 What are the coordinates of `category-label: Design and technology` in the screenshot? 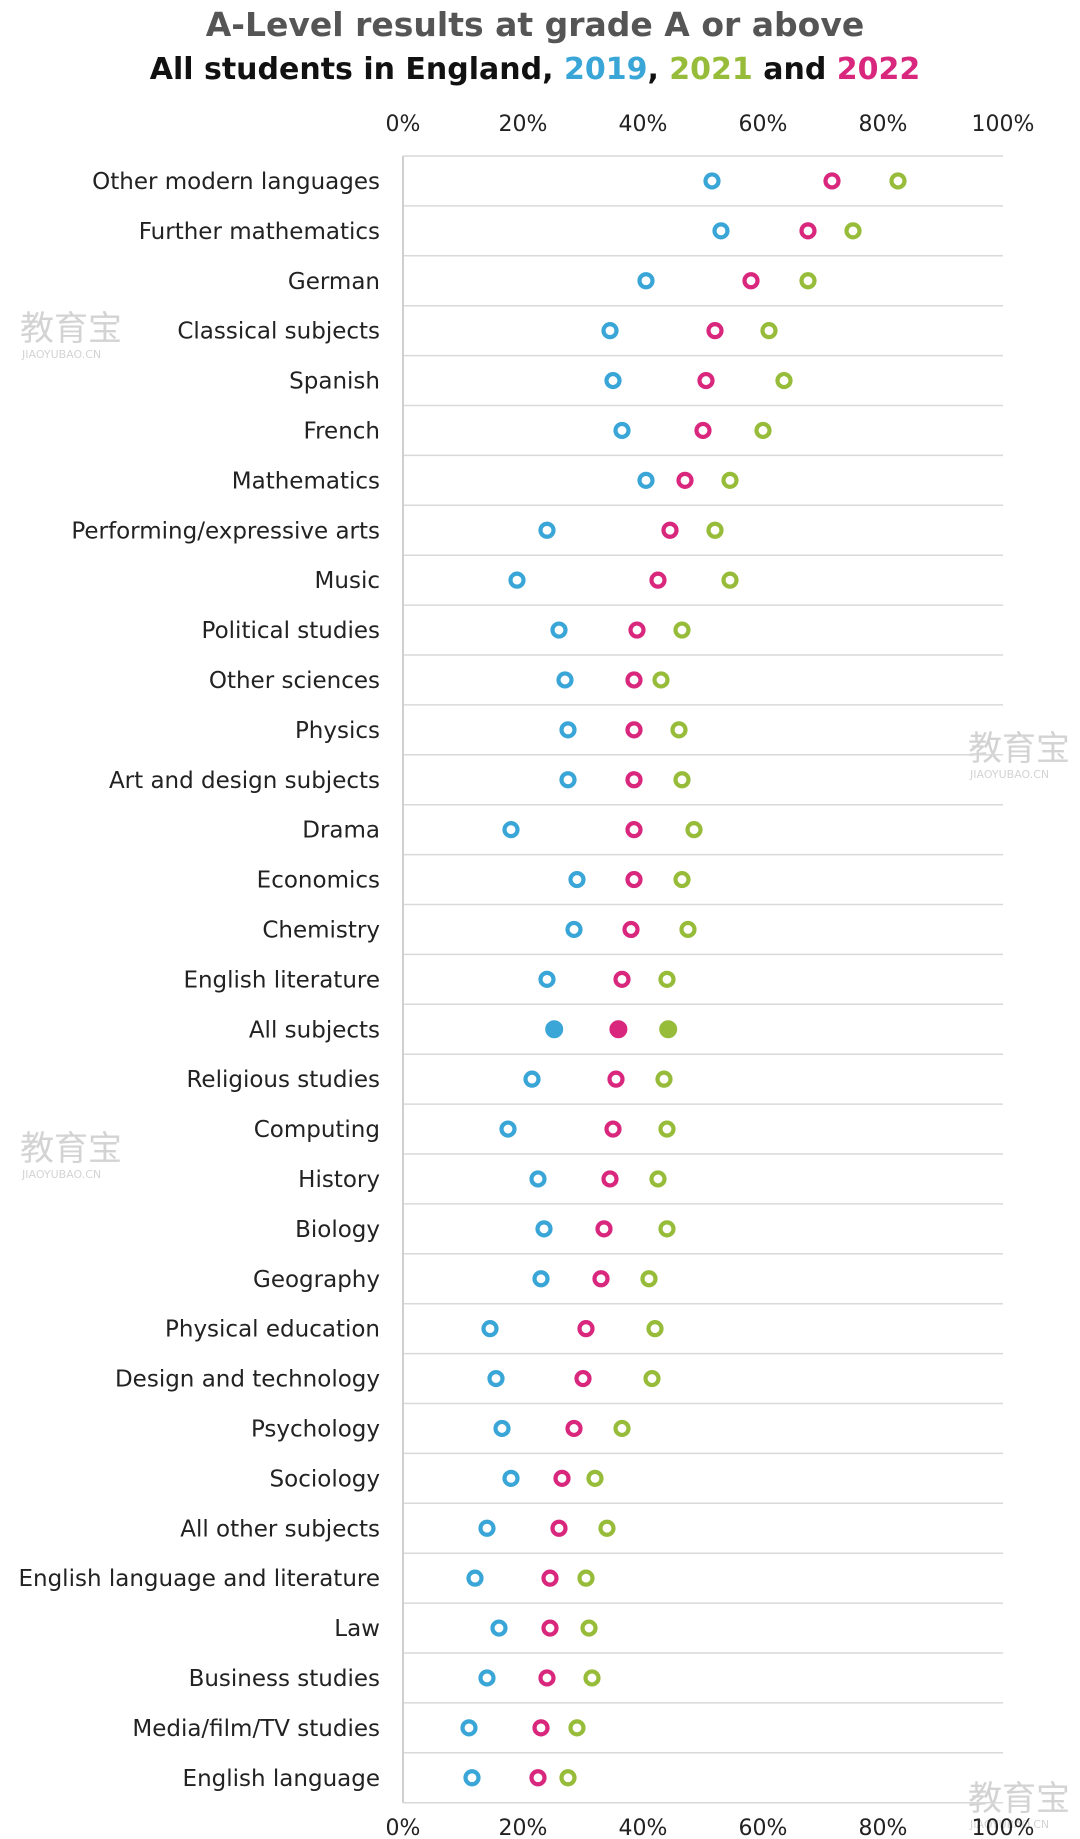 It's located at (247, 1380).